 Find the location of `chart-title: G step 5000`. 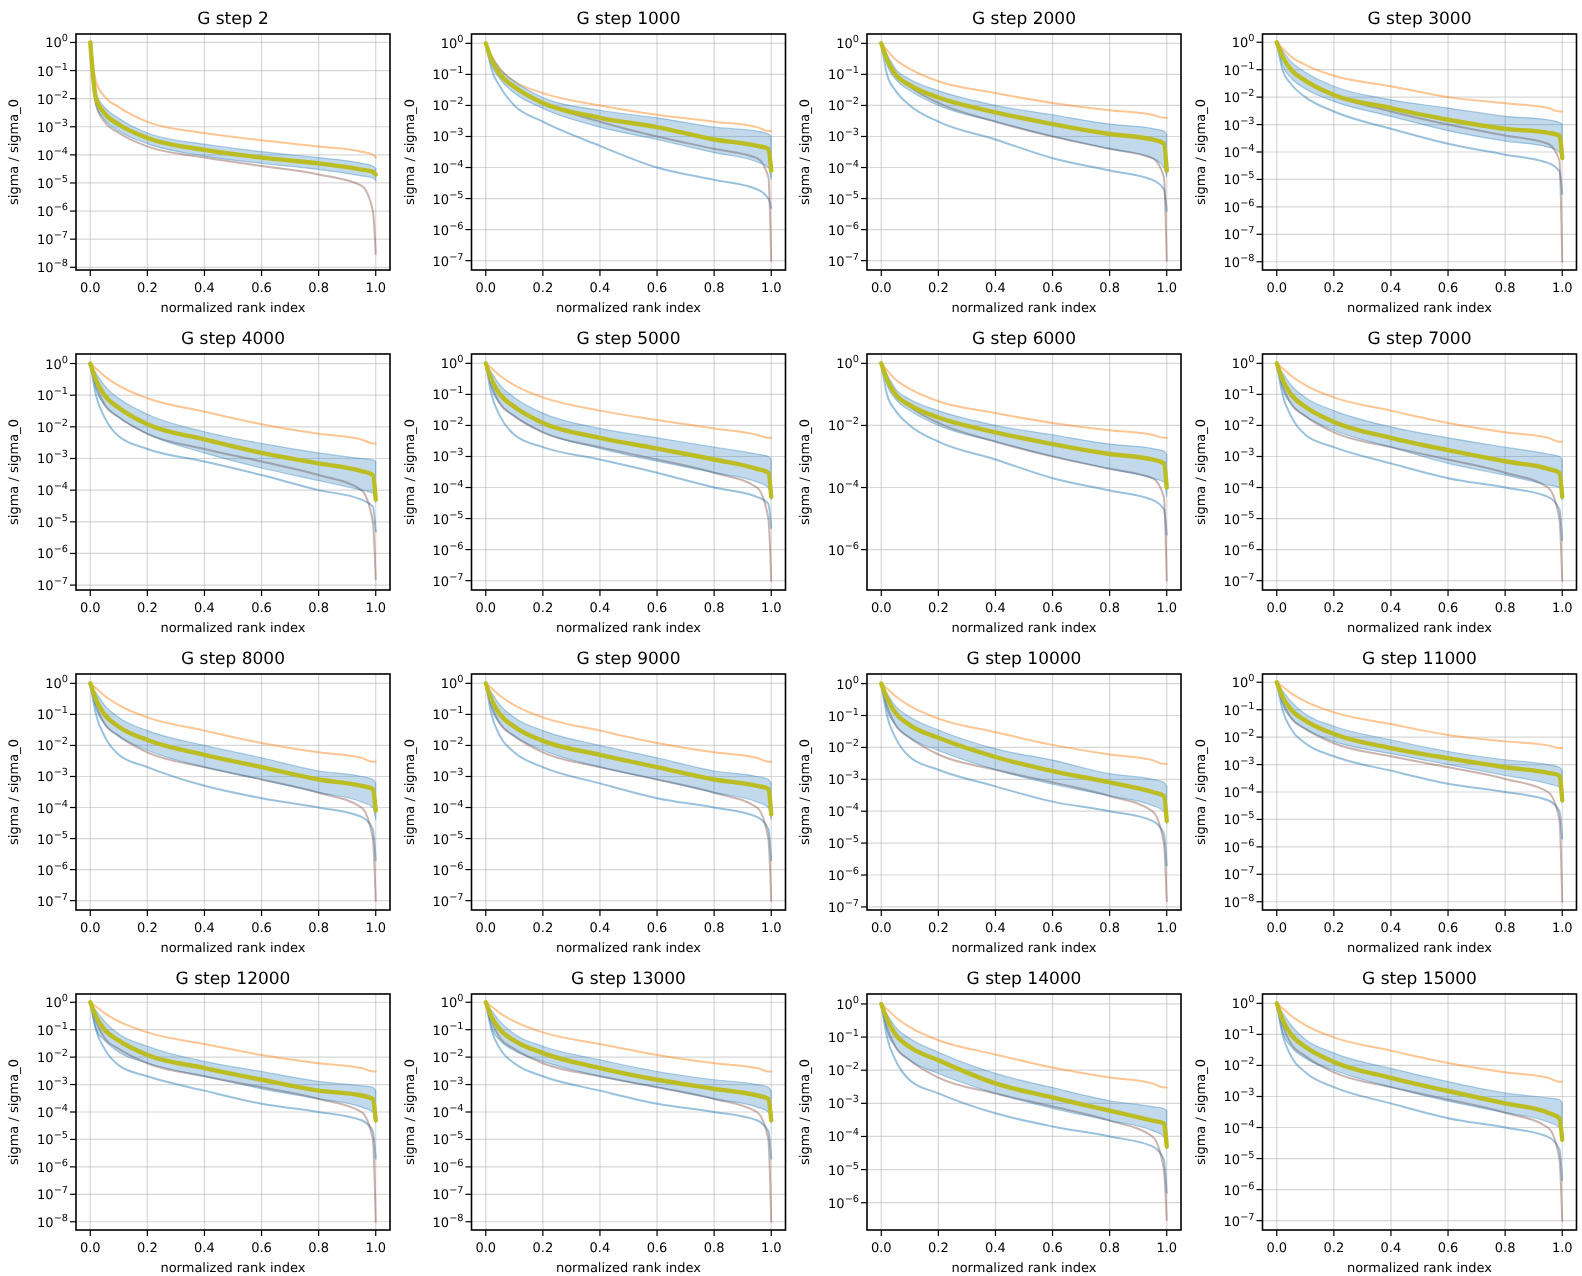

chart-title: G step 5000 is located at coordinates (628, 340).